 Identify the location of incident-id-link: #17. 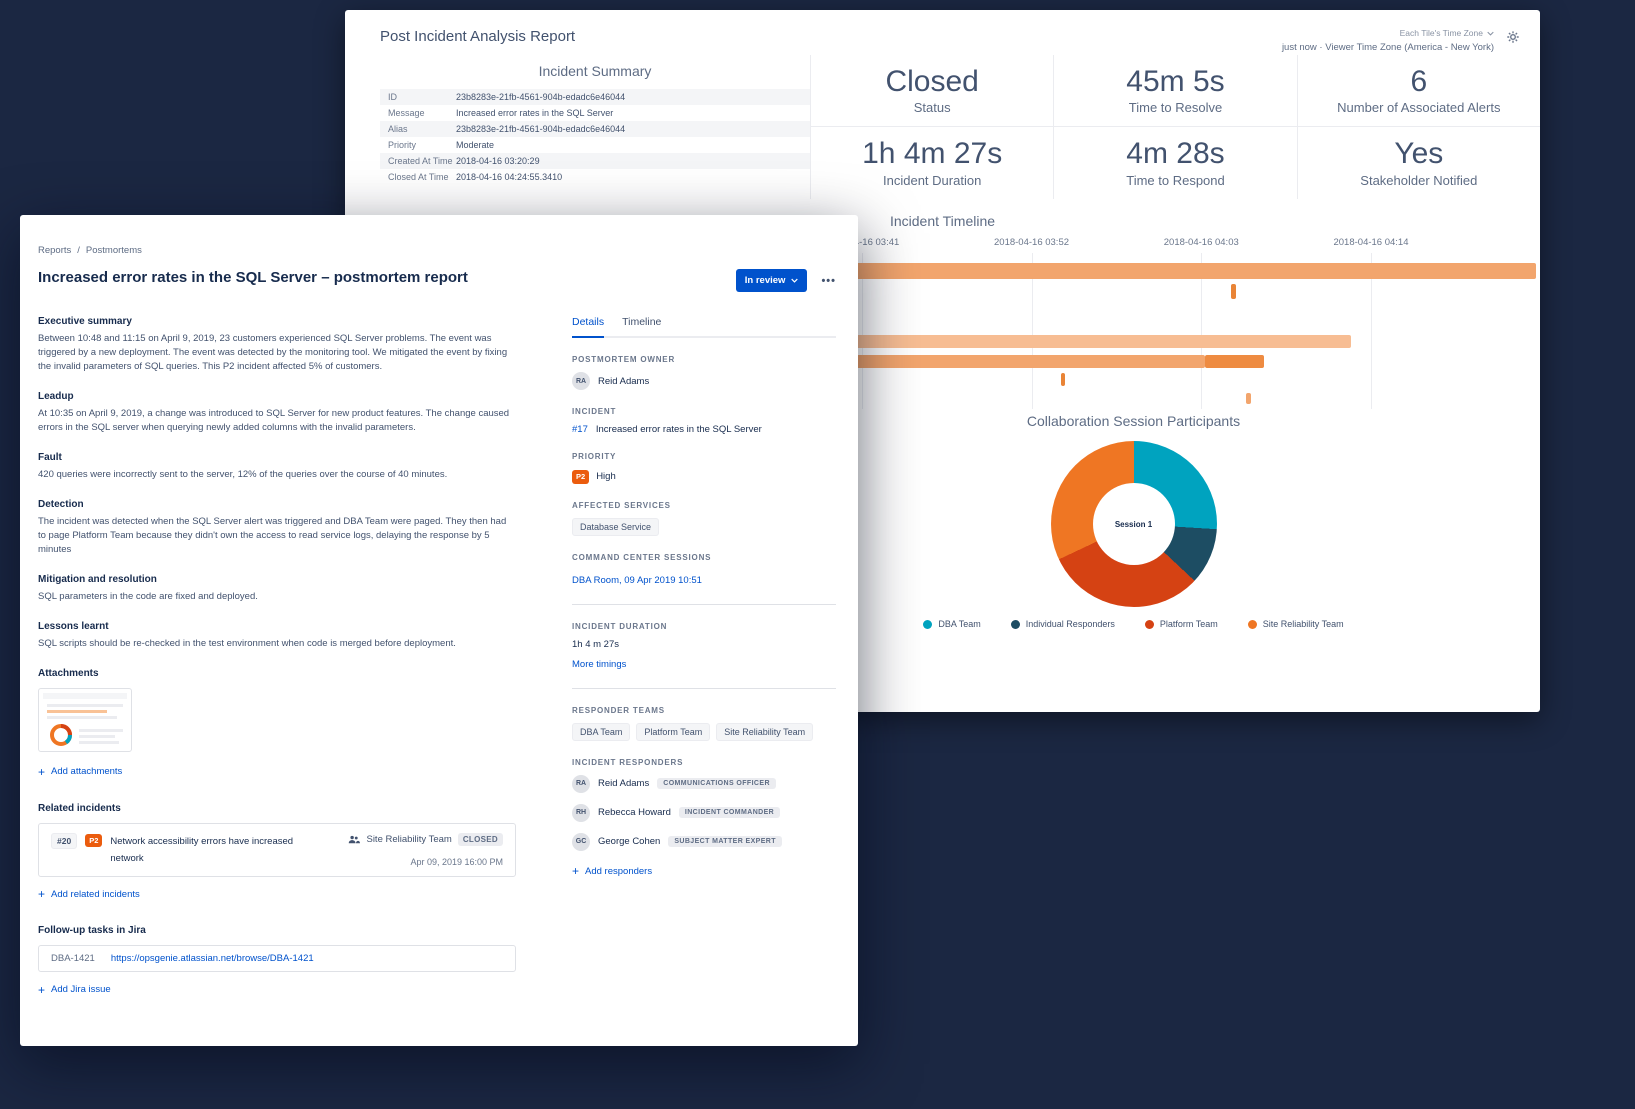
(580, 429).